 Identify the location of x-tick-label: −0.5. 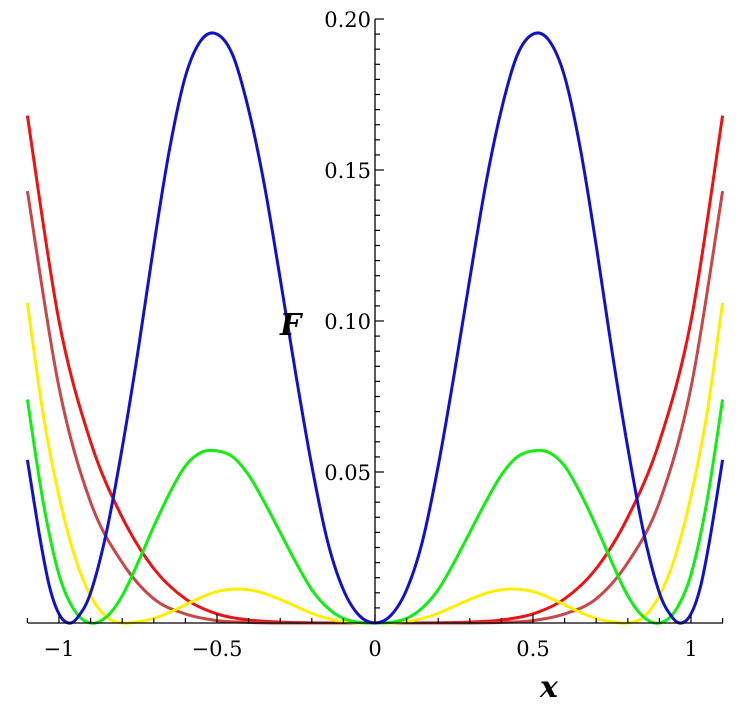
(217, 649).